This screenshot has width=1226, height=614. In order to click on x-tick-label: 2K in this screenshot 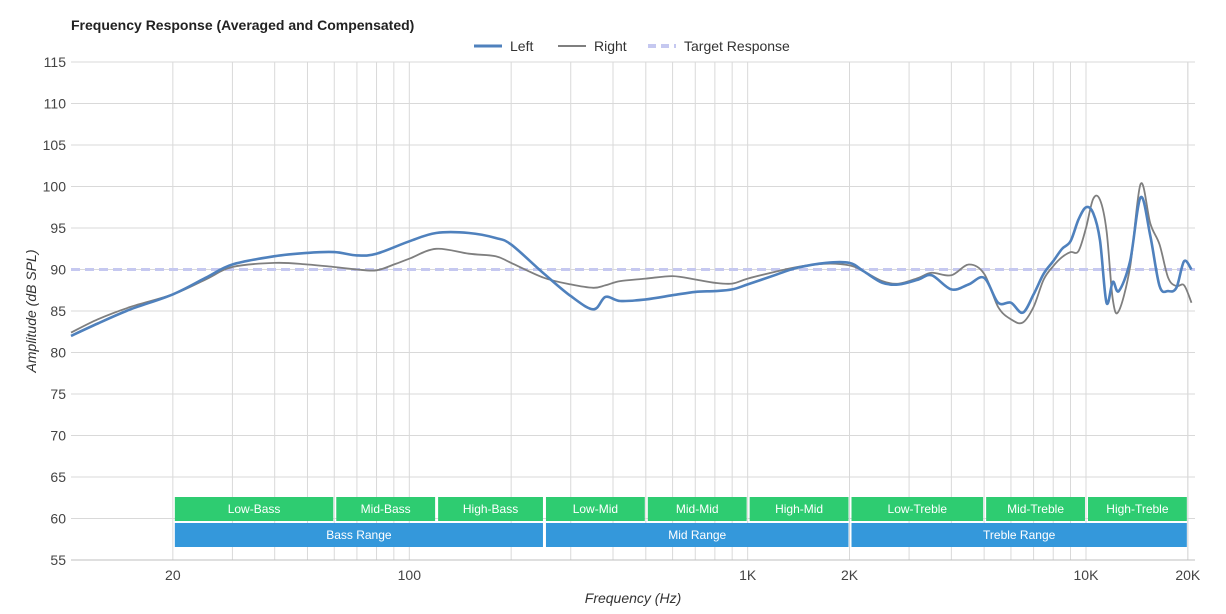, I will do `click(850, 575)`.